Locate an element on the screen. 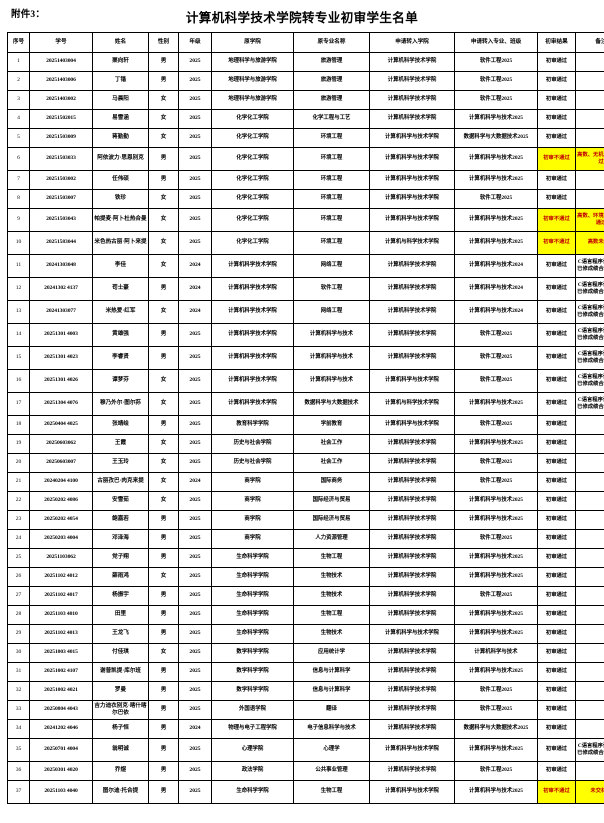  cell-from-major: 生物技术 is located at coordinates (331, 596).